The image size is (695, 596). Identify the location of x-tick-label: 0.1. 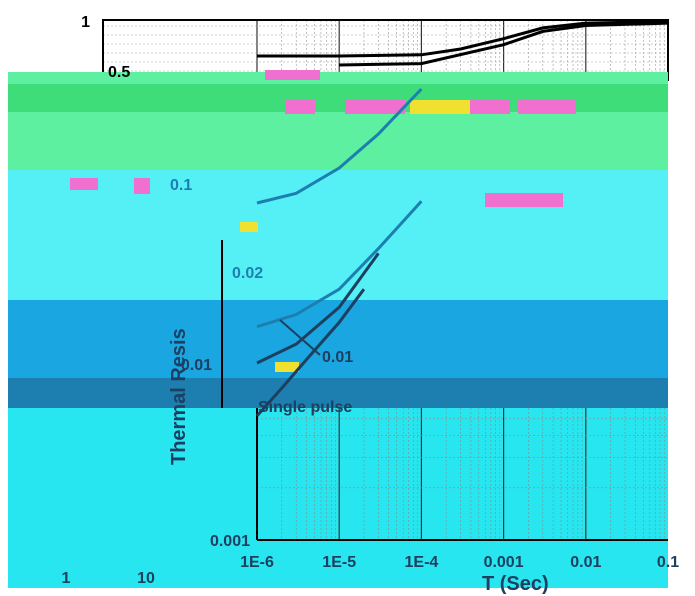
(668, 562).